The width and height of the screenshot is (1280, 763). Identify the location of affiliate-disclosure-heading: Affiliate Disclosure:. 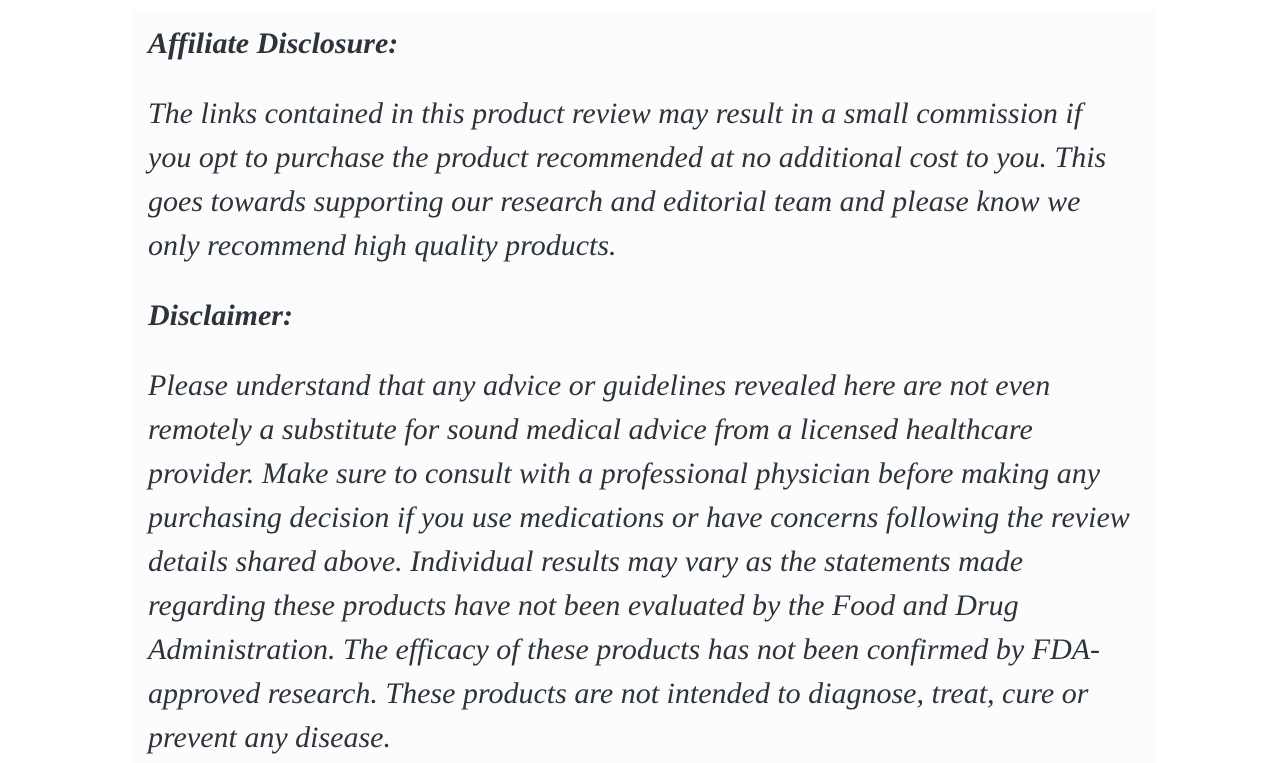
(273, 43).